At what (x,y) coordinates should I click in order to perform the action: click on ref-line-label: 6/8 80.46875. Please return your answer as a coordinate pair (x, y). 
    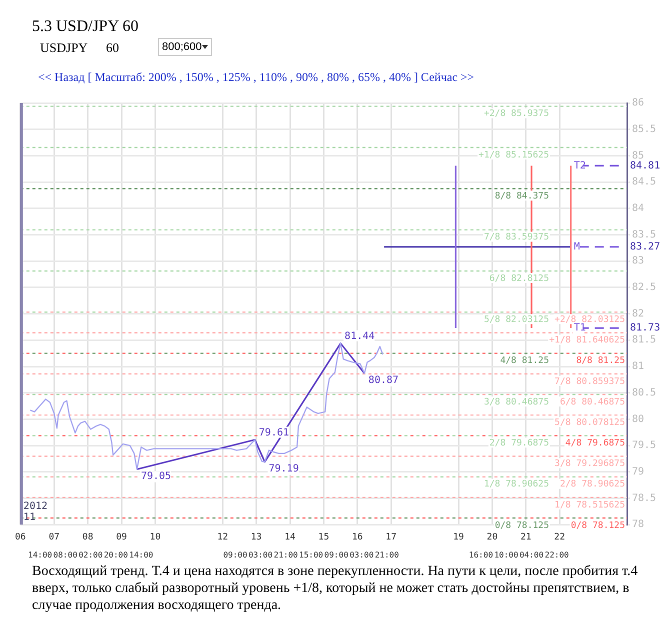
    Looking at the image, I should click on (592, 402).